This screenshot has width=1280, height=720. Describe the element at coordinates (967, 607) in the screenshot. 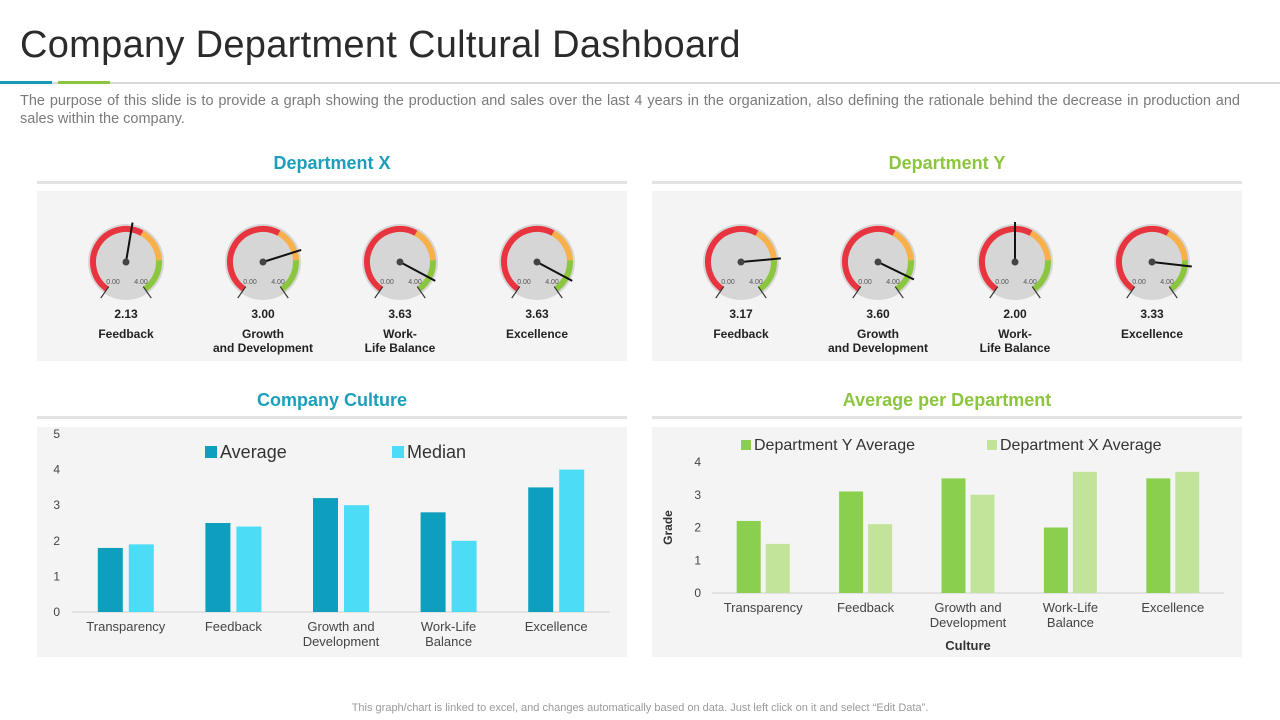

I see `x-tick-label: Growth and` at that location.